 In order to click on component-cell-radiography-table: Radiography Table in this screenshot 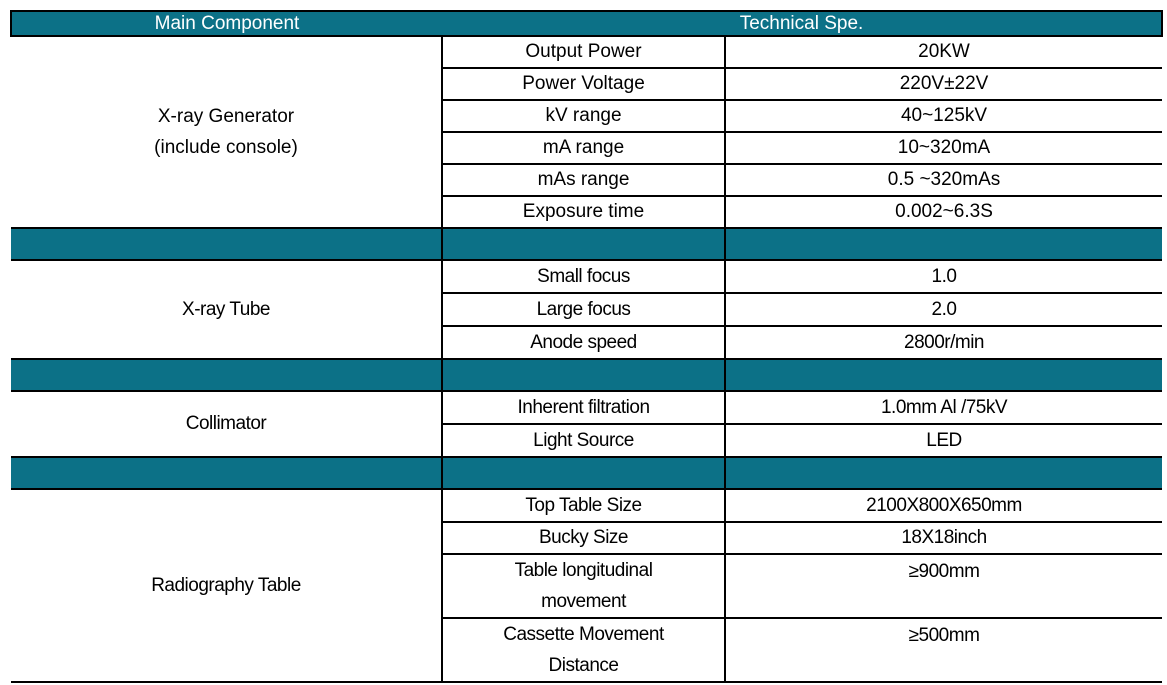, I will do `click(227, 585)`.